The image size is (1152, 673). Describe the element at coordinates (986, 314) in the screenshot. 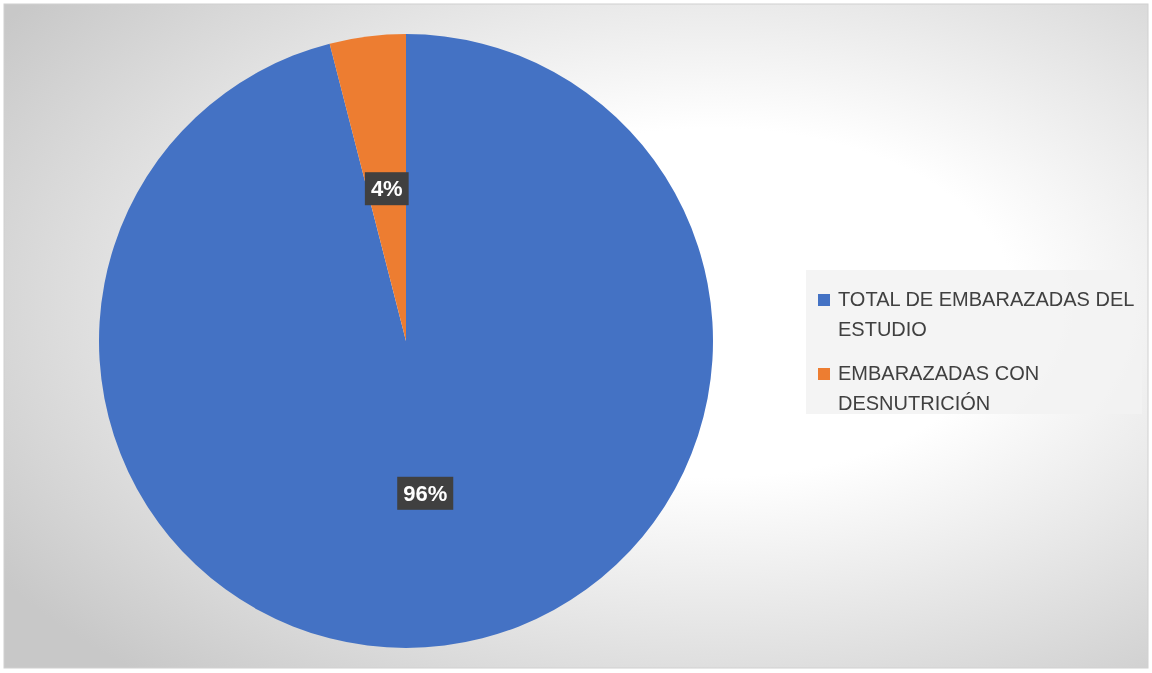

I see `legend-label: TOTAL DE EMBARAZADAS DEL ESTUDIO` at that location.